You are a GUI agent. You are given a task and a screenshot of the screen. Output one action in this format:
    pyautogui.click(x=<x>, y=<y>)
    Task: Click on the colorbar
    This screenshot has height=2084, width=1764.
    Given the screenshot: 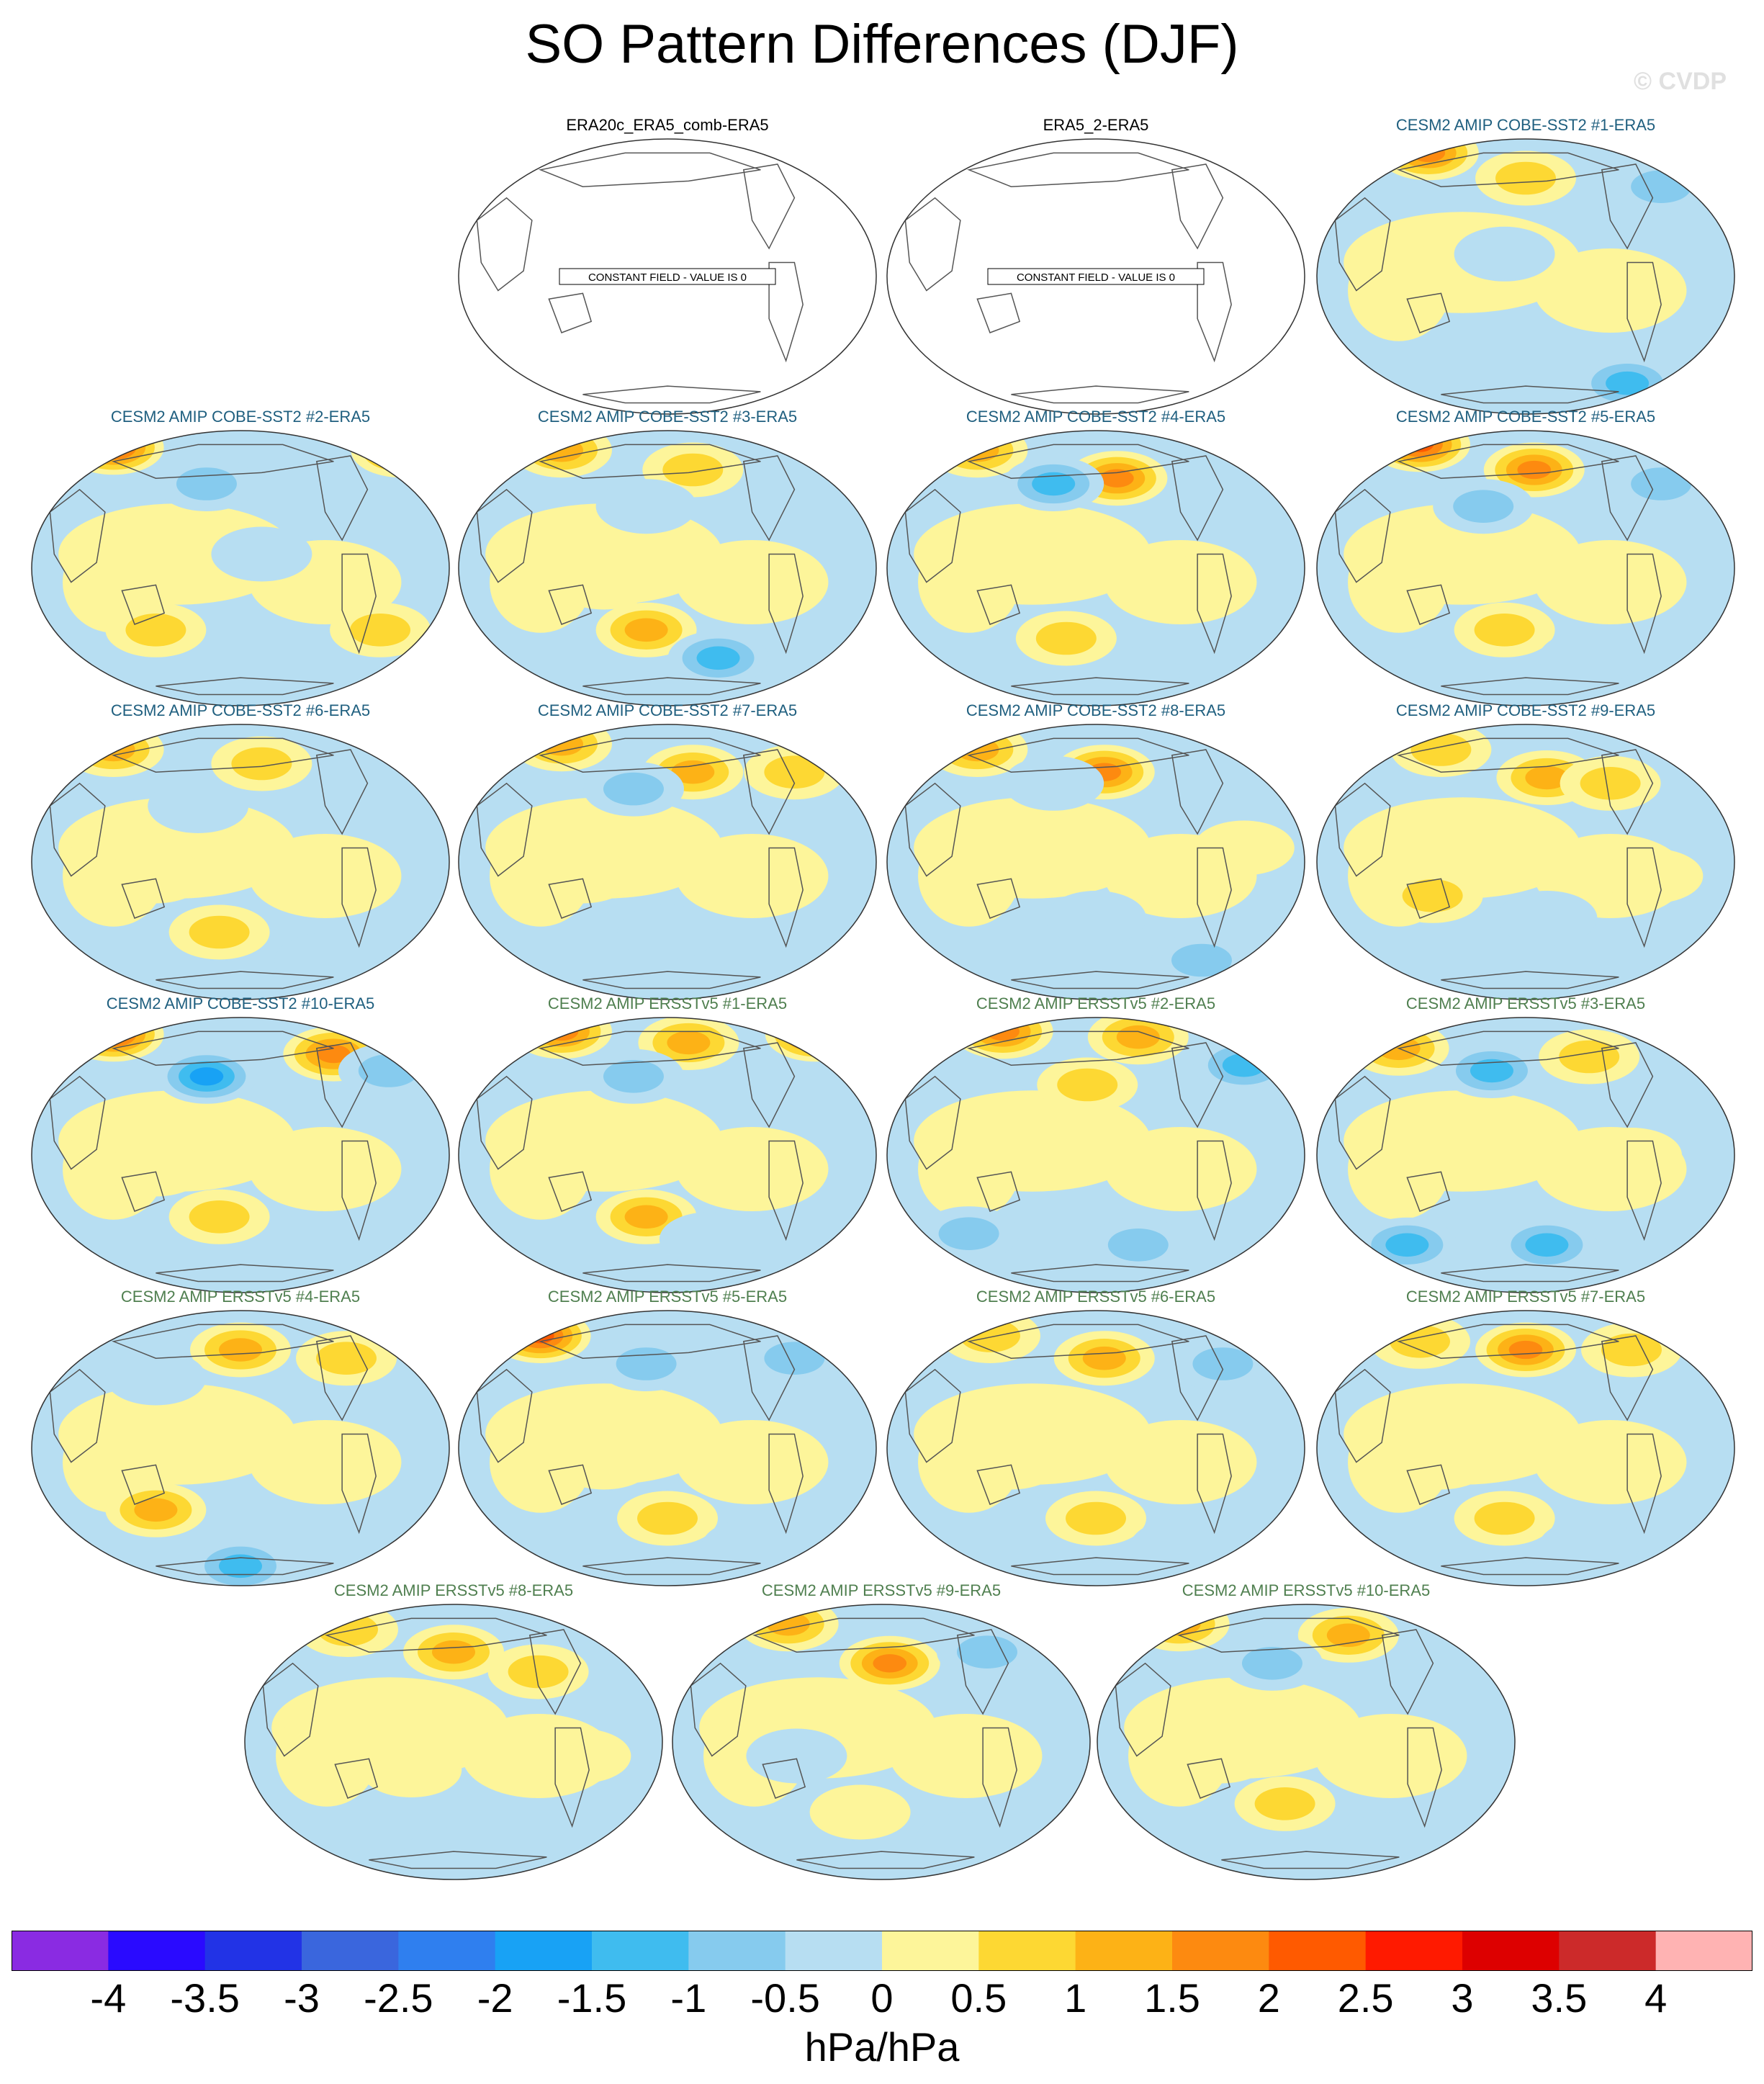 What is the action you would take?
    pyautogui.click(x=882, y=1951)
    